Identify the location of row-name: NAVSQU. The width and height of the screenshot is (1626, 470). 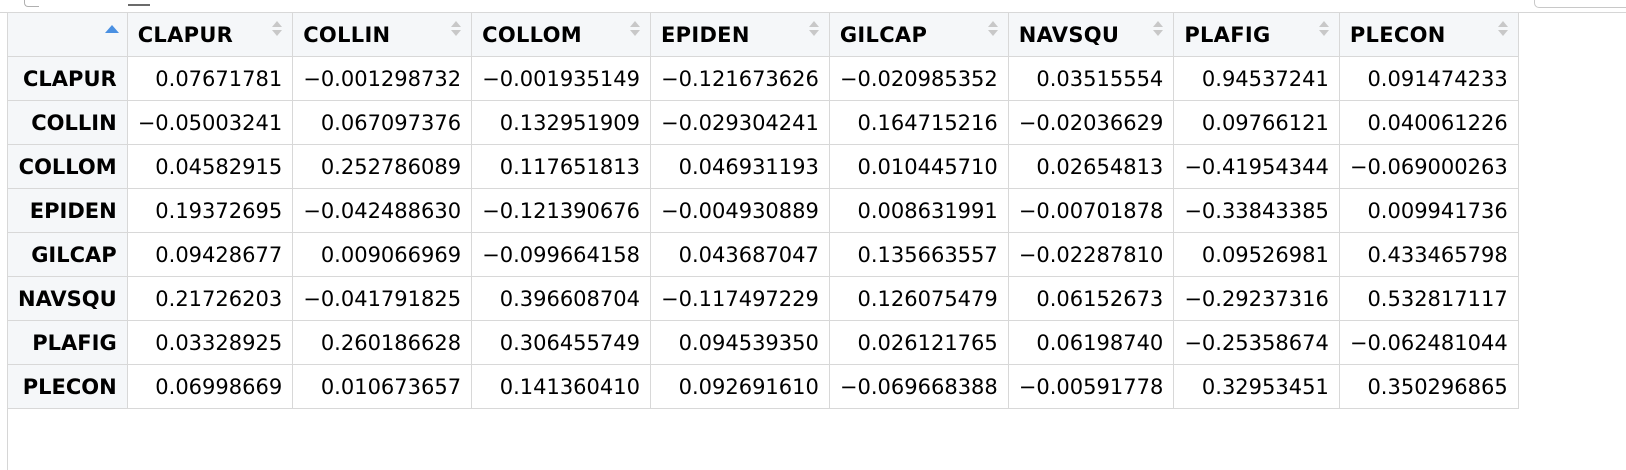
(67, 298).